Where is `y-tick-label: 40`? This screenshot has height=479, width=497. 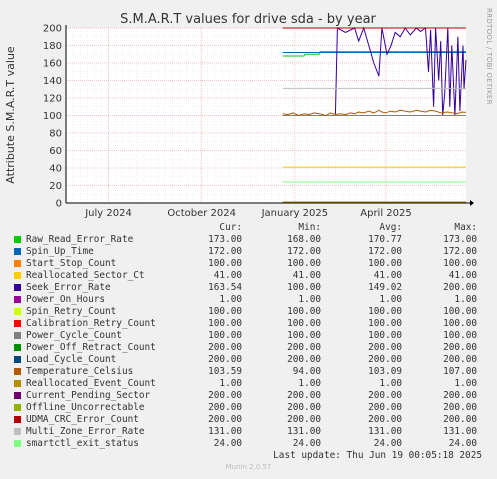 y-tick-label: 40 is located at coordinates (55, 169).